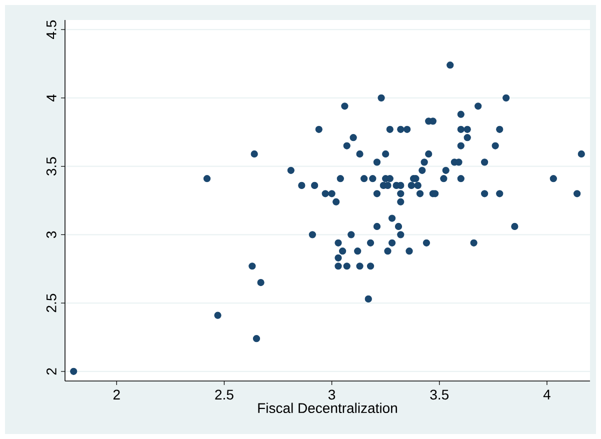 This screenshot has width=601, height=439. I want to click on x-tick-label: 2.5, so click(224, 395).